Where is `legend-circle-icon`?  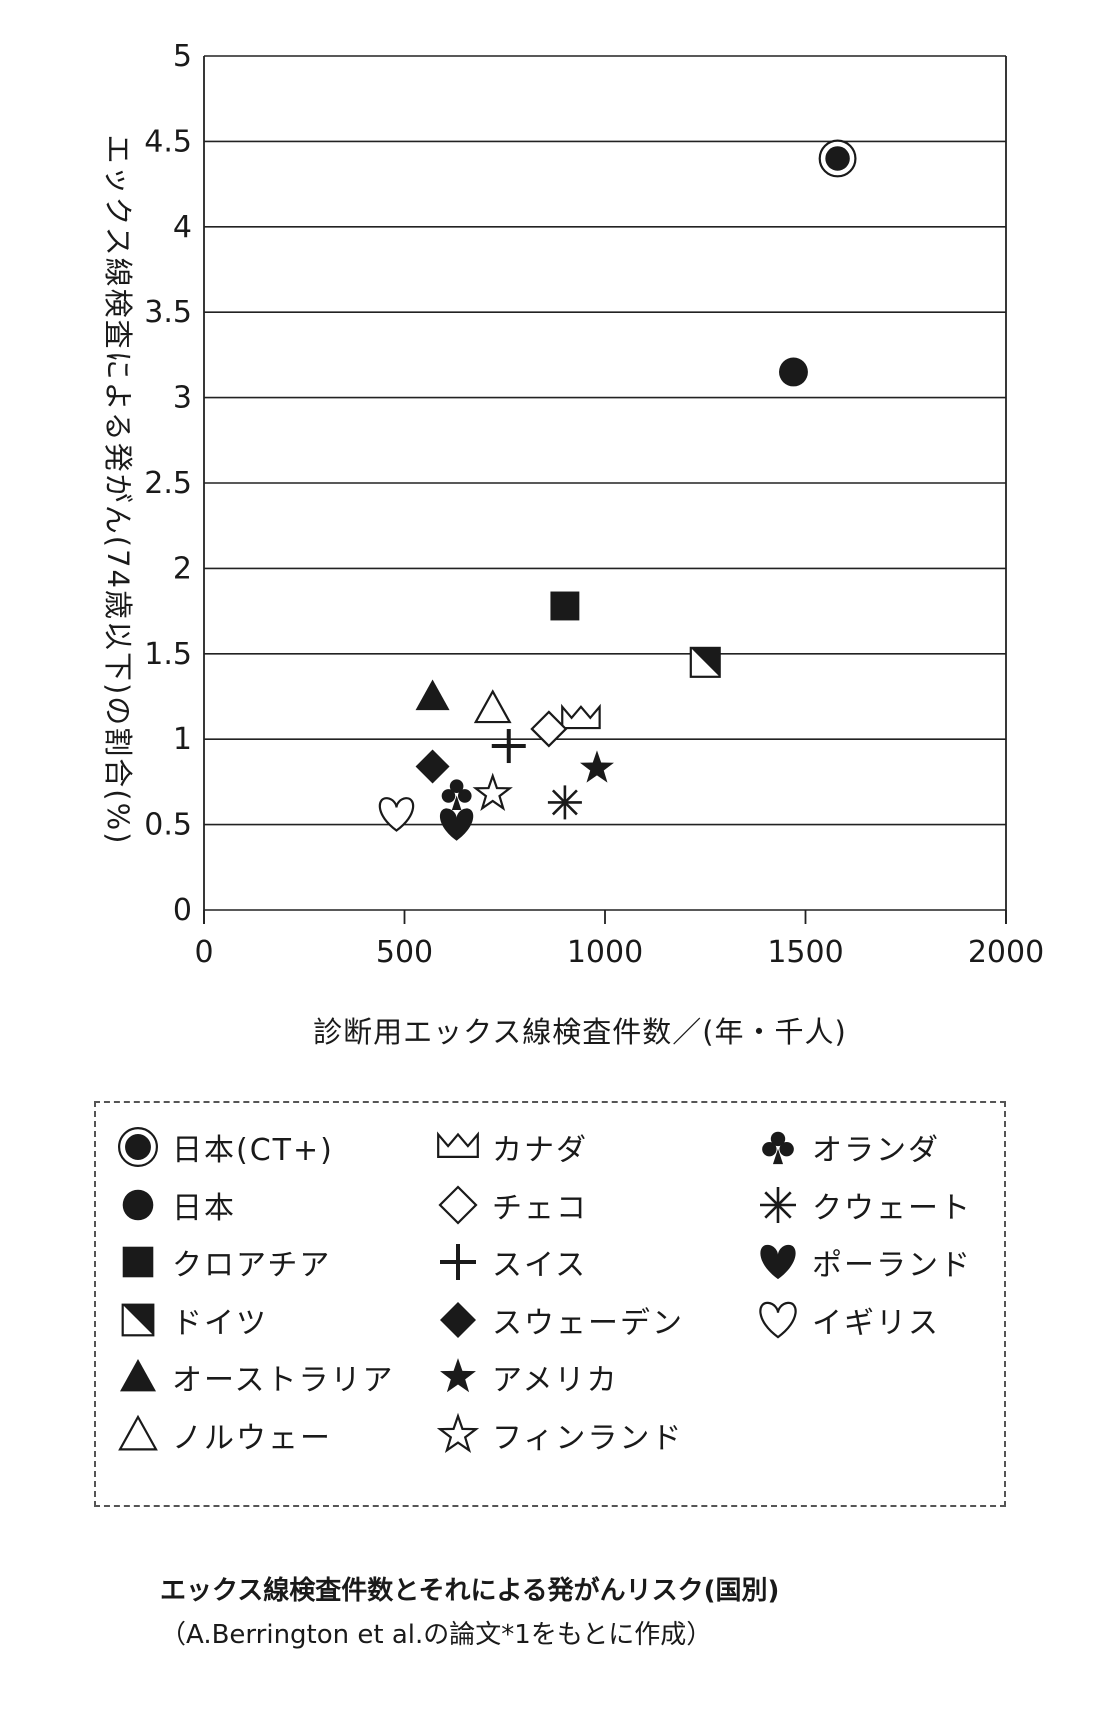 legend-circle-icon is located at coordinates (138, 1204).